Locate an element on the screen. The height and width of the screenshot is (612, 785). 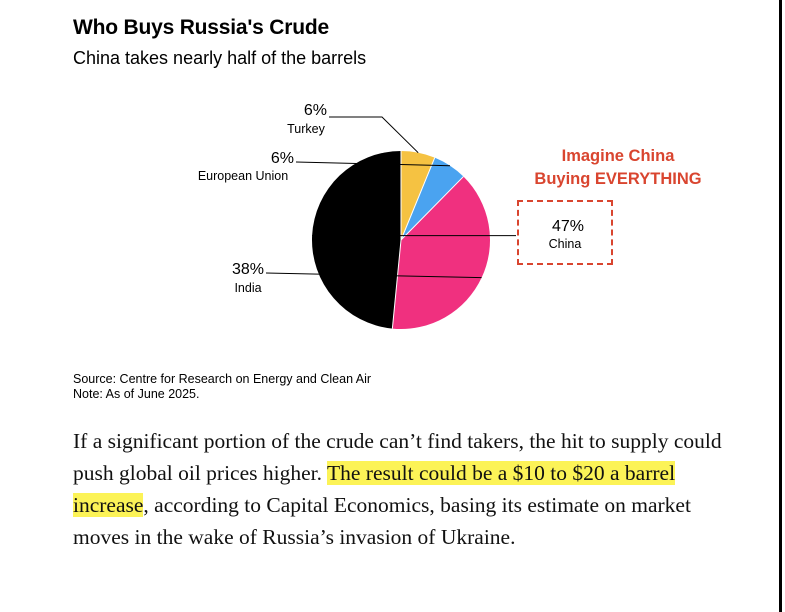
slice-category-label: European Union is located at coordinates (243, 176).